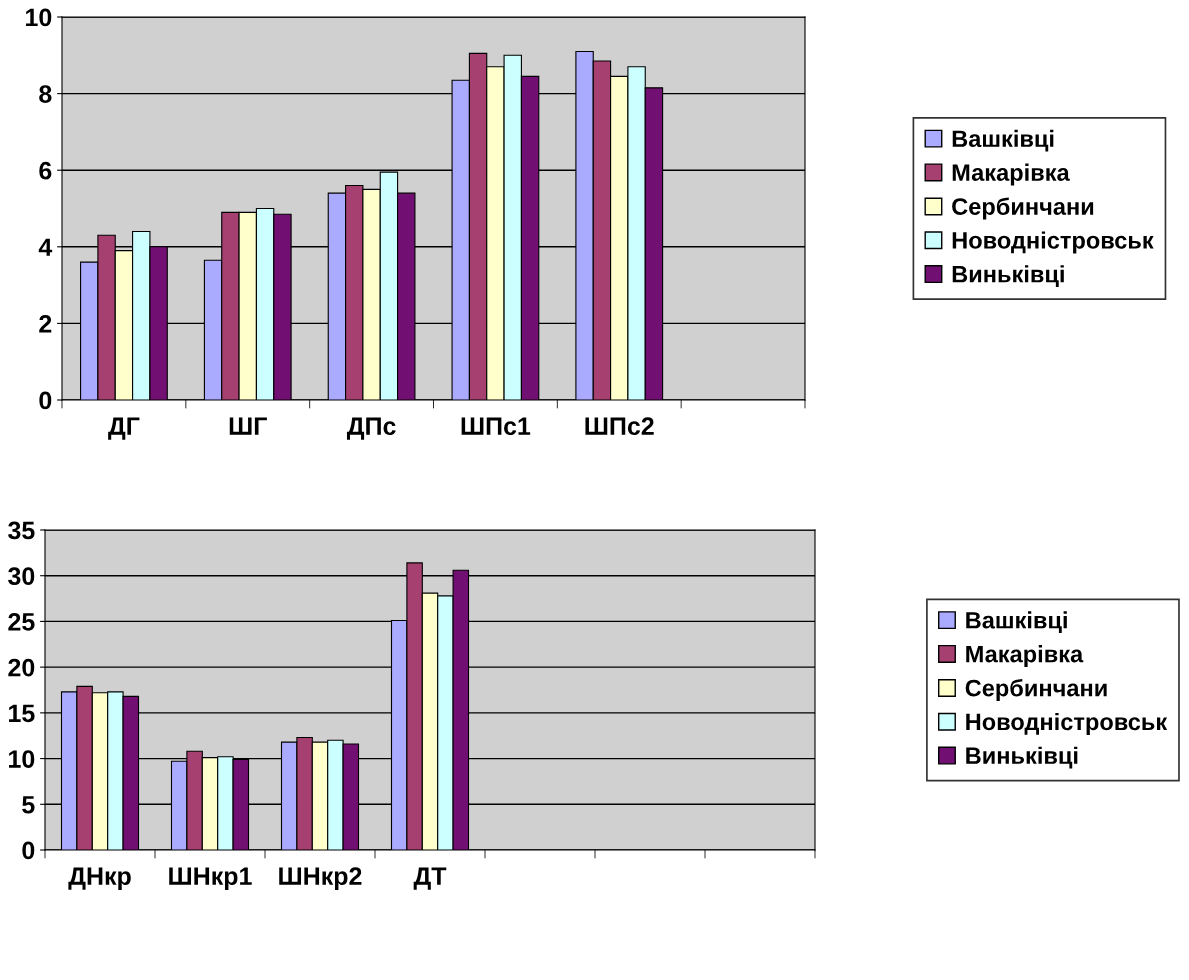  I want to click on x-tick-label: ДПс, so click(371, 428).